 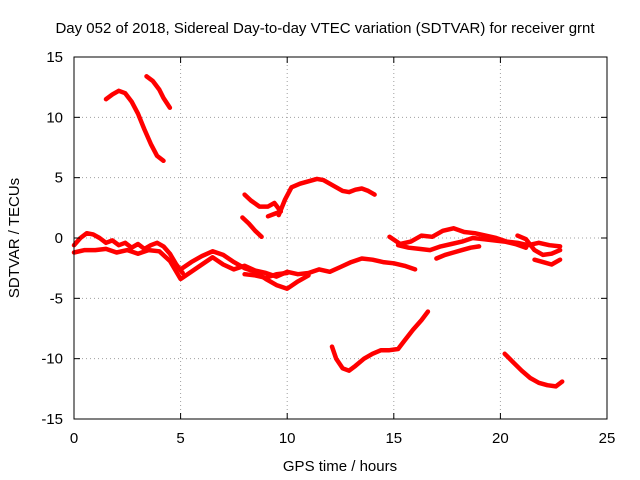 I want to click on y-axis-label: SDTVAR / TECUs, so click(x=14, y=238).